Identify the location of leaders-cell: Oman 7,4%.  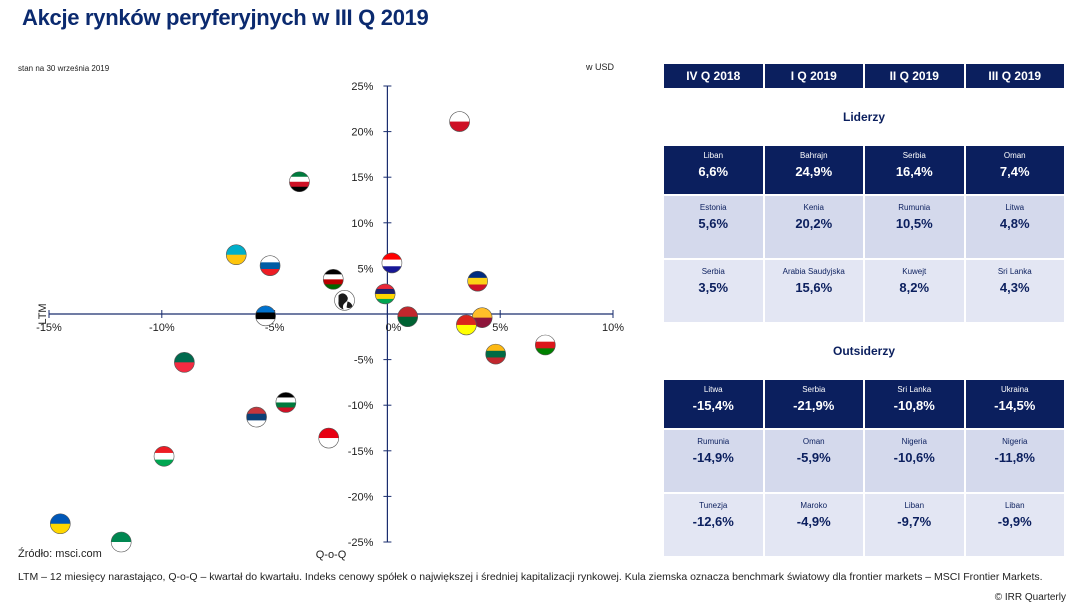
(1014, 170).